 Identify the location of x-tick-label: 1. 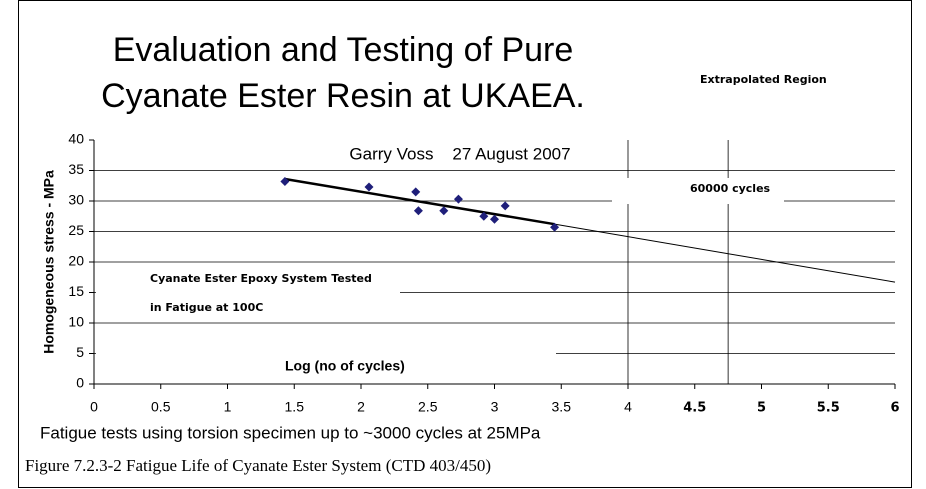
(228, 407).